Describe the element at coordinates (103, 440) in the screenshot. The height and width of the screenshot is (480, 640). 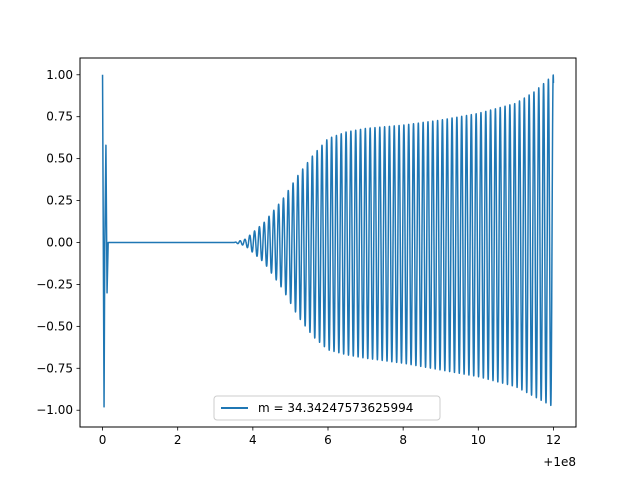
I see `x-tick-label: 0` at that location.